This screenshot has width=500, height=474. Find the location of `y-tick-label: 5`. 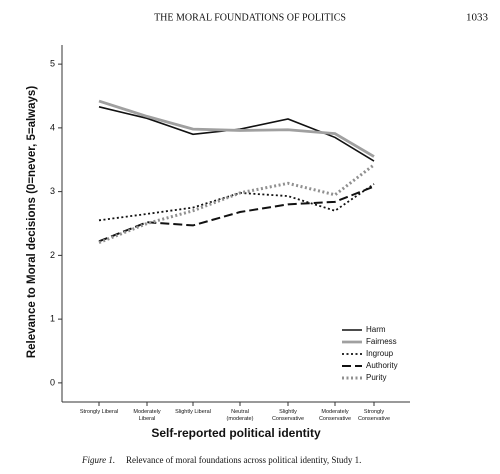

y-tick-label: 5 is located at coordinates (52, 64).